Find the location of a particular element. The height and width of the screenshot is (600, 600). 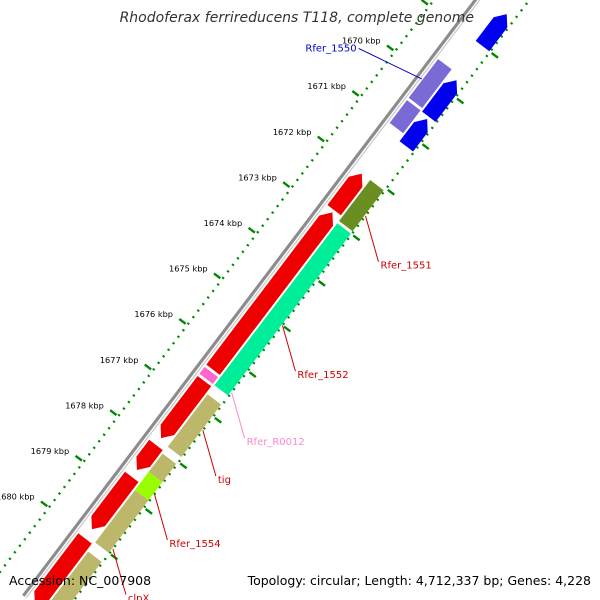

gene-label: Rfer_1550 is located at coordinates (330, 48).